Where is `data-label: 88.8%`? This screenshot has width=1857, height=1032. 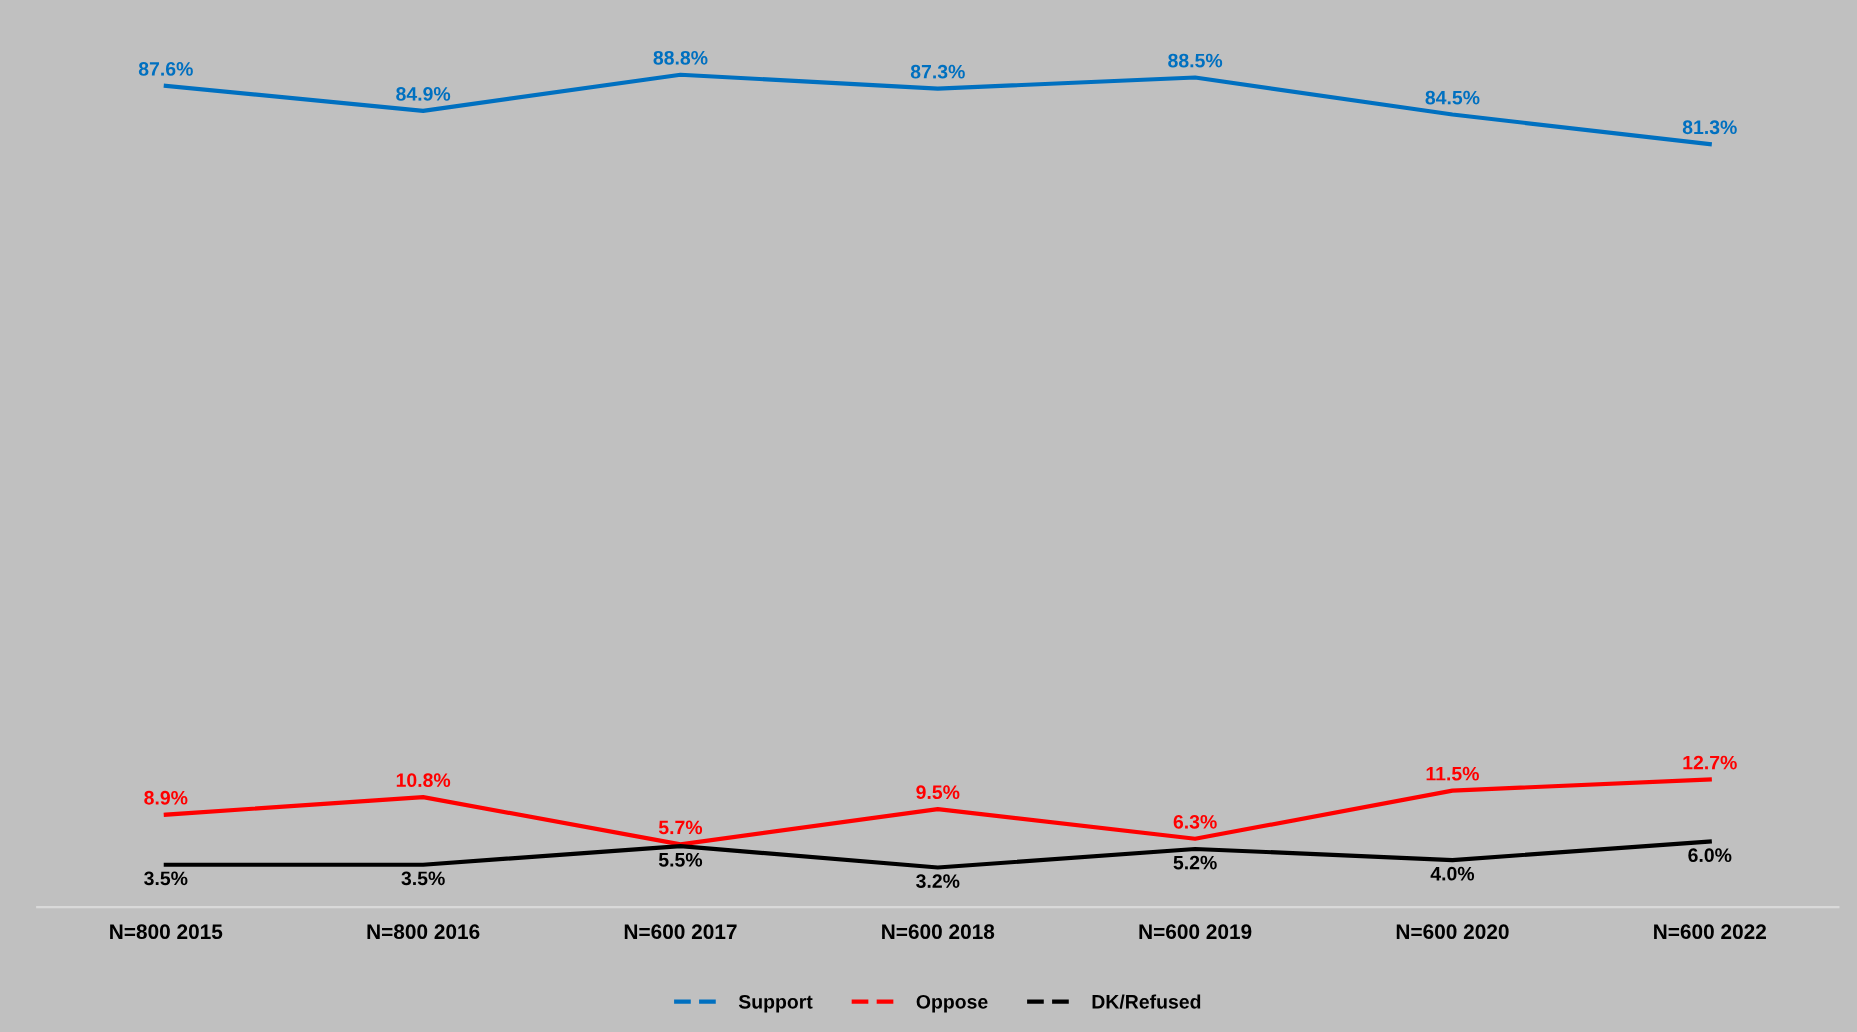 data-label: 88.8% is located at coordinates (680, 57).